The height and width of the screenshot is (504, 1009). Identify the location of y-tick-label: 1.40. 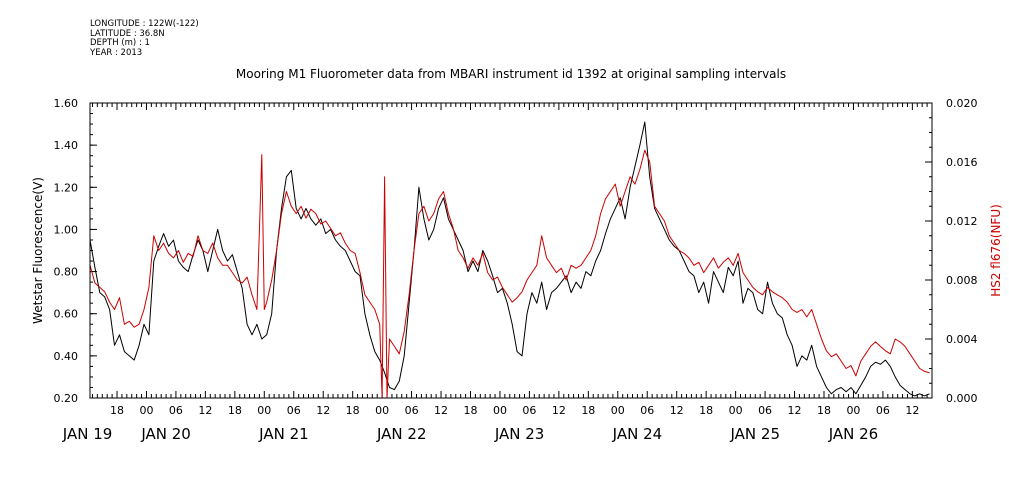
(66, 145).